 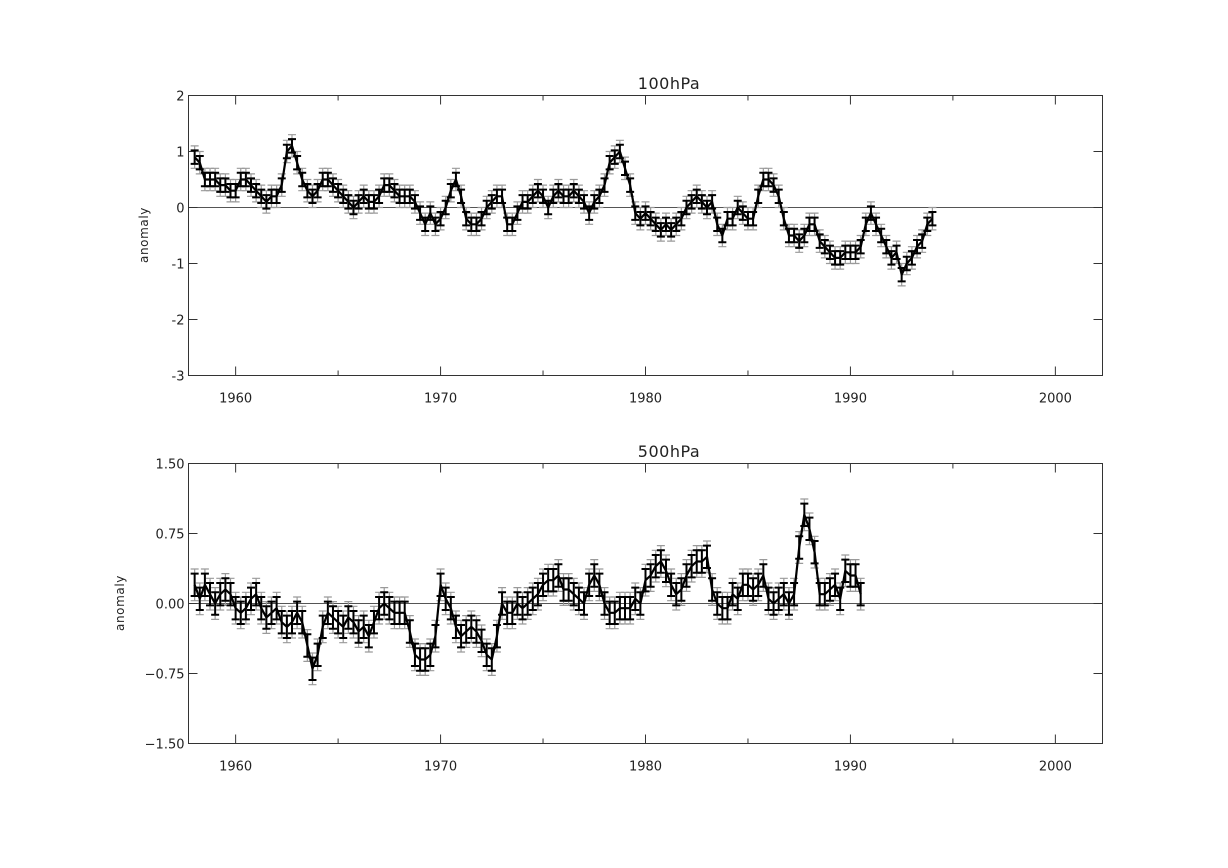 What do you see at coordinates (170, 535) in the screenshot?
I see `y-tick-label: 0.75` at bounding box center [170, 535].